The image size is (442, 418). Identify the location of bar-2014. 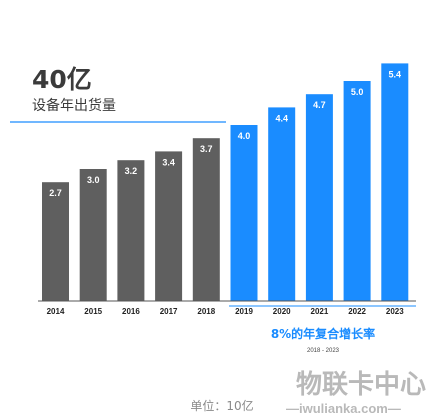
(55, 241).